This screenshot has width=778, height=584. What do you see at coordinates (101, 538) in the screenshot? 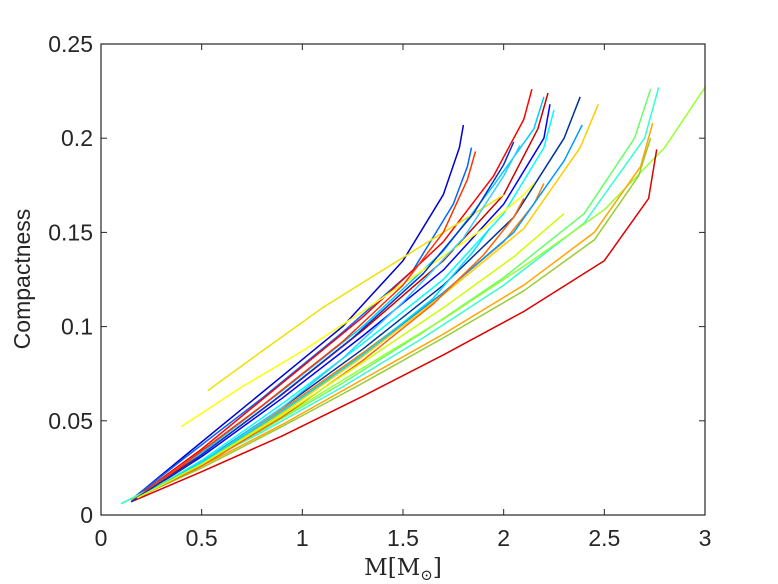
I see `x-tick-label: 0` at bounding box center [101, 538].